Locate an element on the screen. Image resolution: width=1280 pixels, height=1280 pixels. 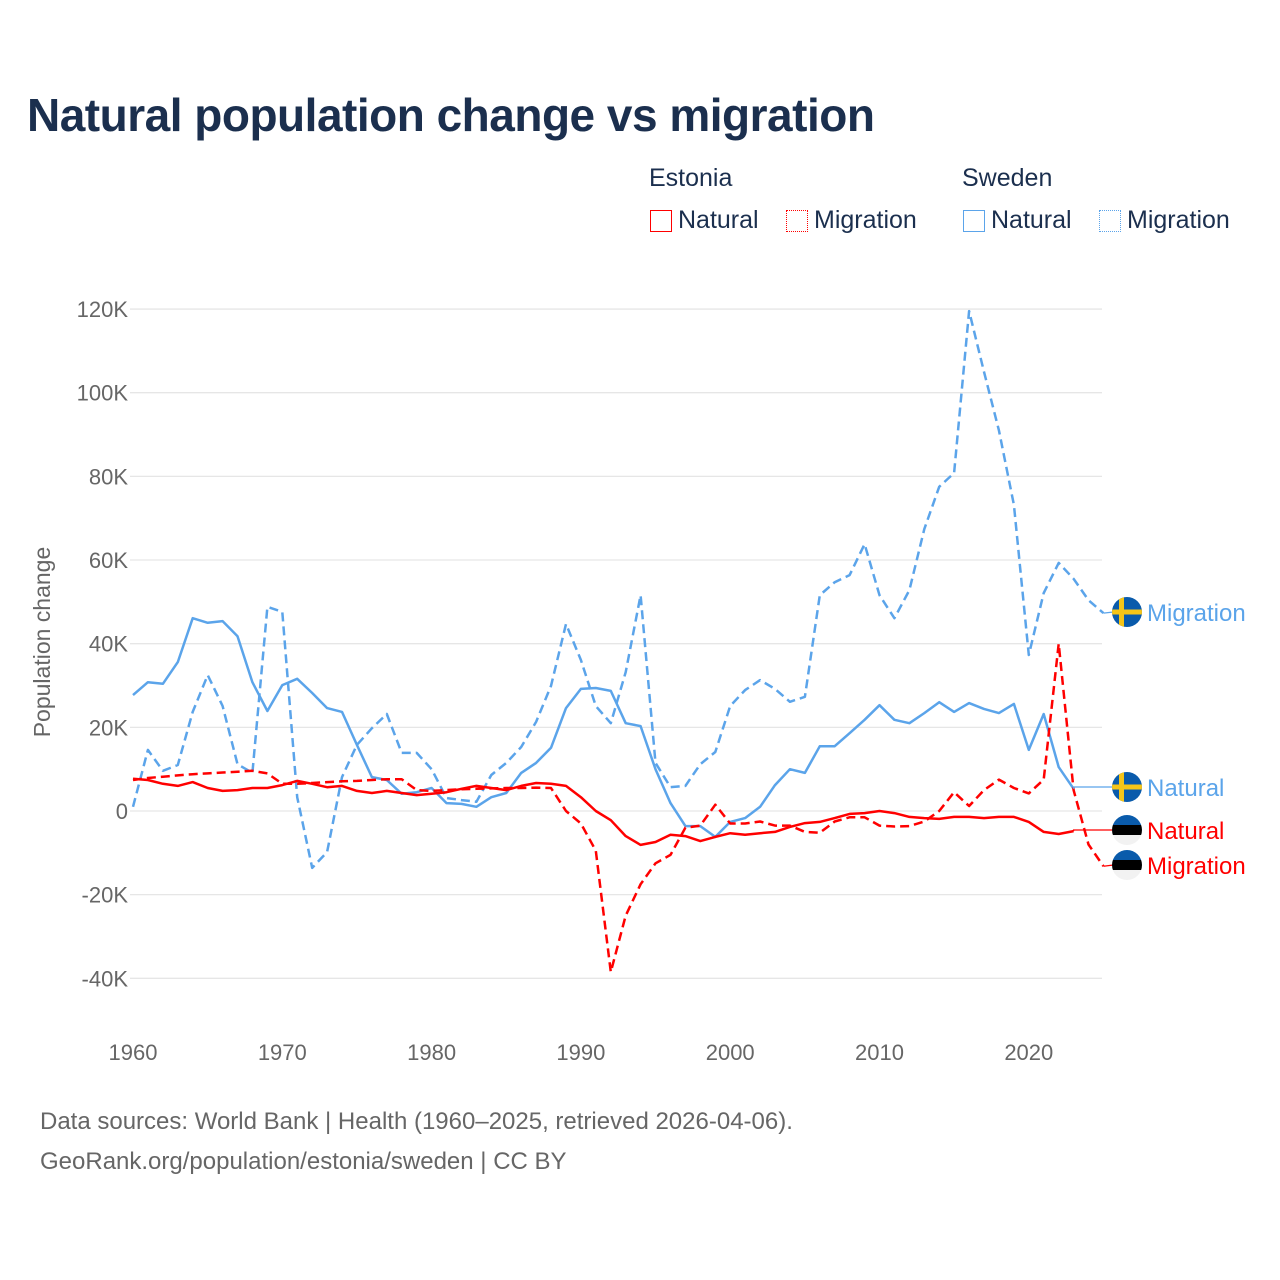
x-tick-label: 1970 is located at coordinates (282, 1052).